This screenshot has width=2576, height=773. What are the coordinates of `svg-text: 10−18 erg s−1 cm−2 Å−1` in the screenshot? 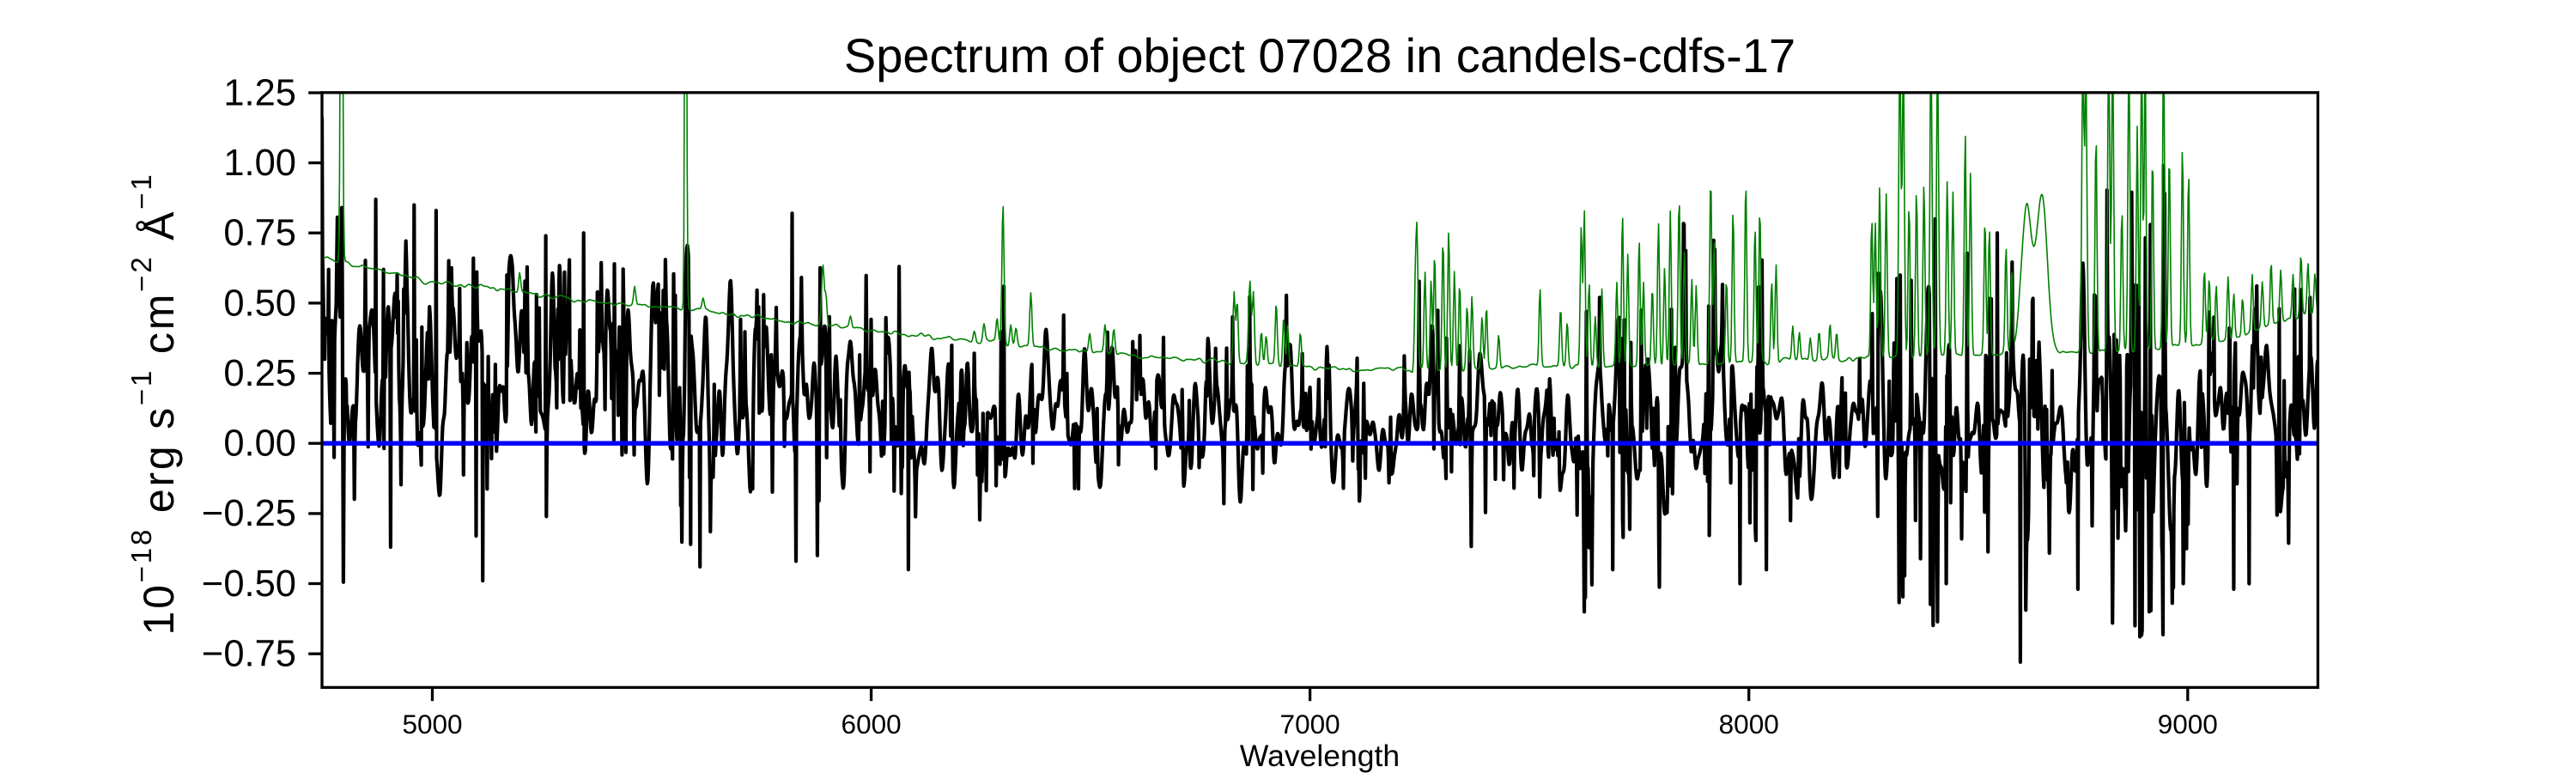 It's located at (154, 404).